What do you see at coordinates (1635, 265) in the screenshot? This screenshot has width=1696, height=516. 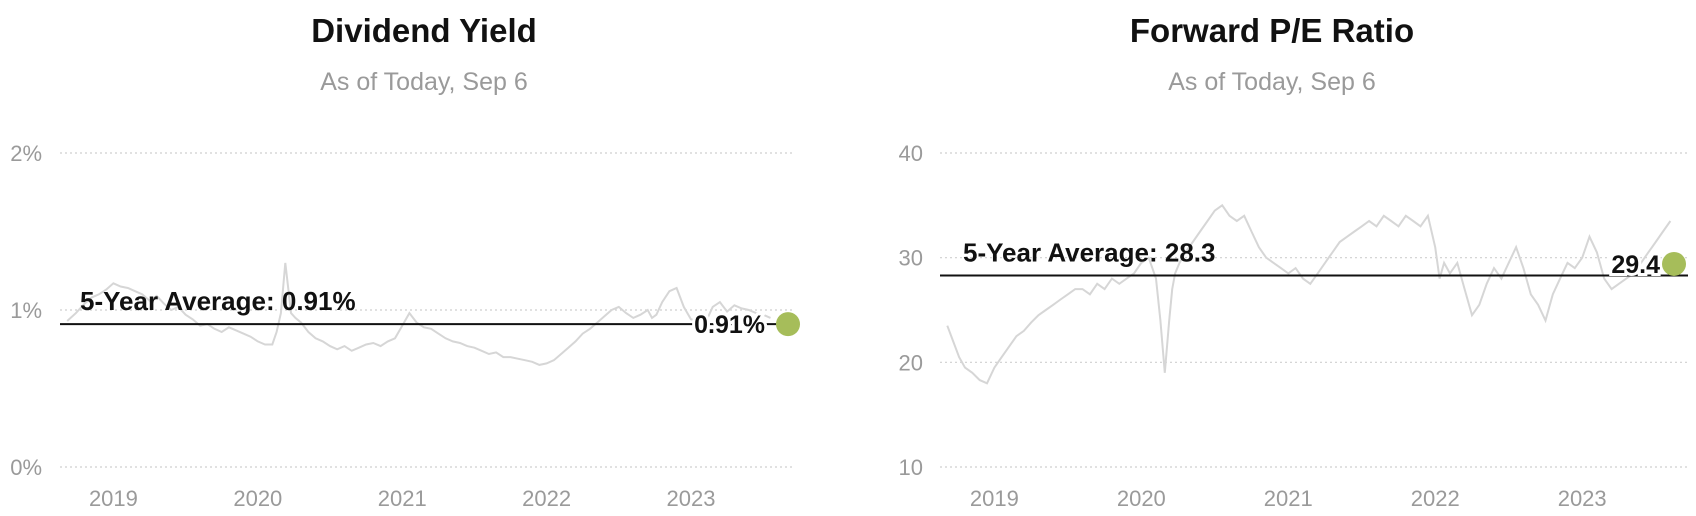 I see `current-value-label: 29.4` at bounding box center [1635, 265].